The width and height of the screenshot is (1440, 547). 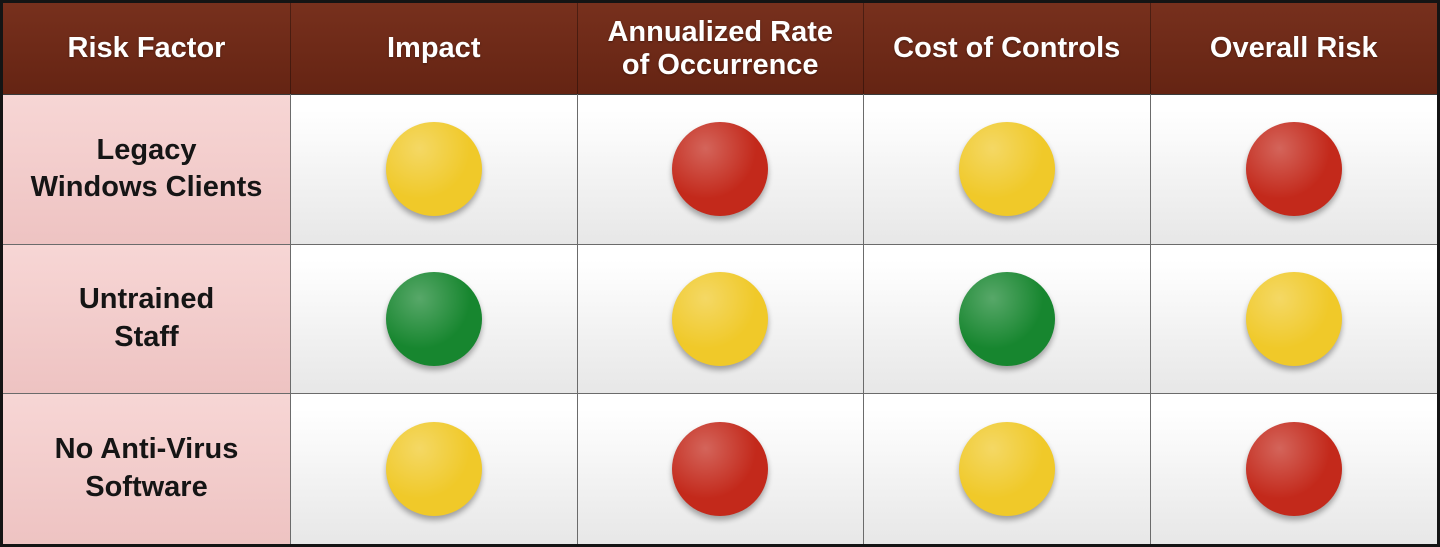 What do you see at coordinates (720, 49) in the screenshot?
I see `column-header-annualized-rate: Annualized Rate of Occurrence` at bounding box center [720, 49].